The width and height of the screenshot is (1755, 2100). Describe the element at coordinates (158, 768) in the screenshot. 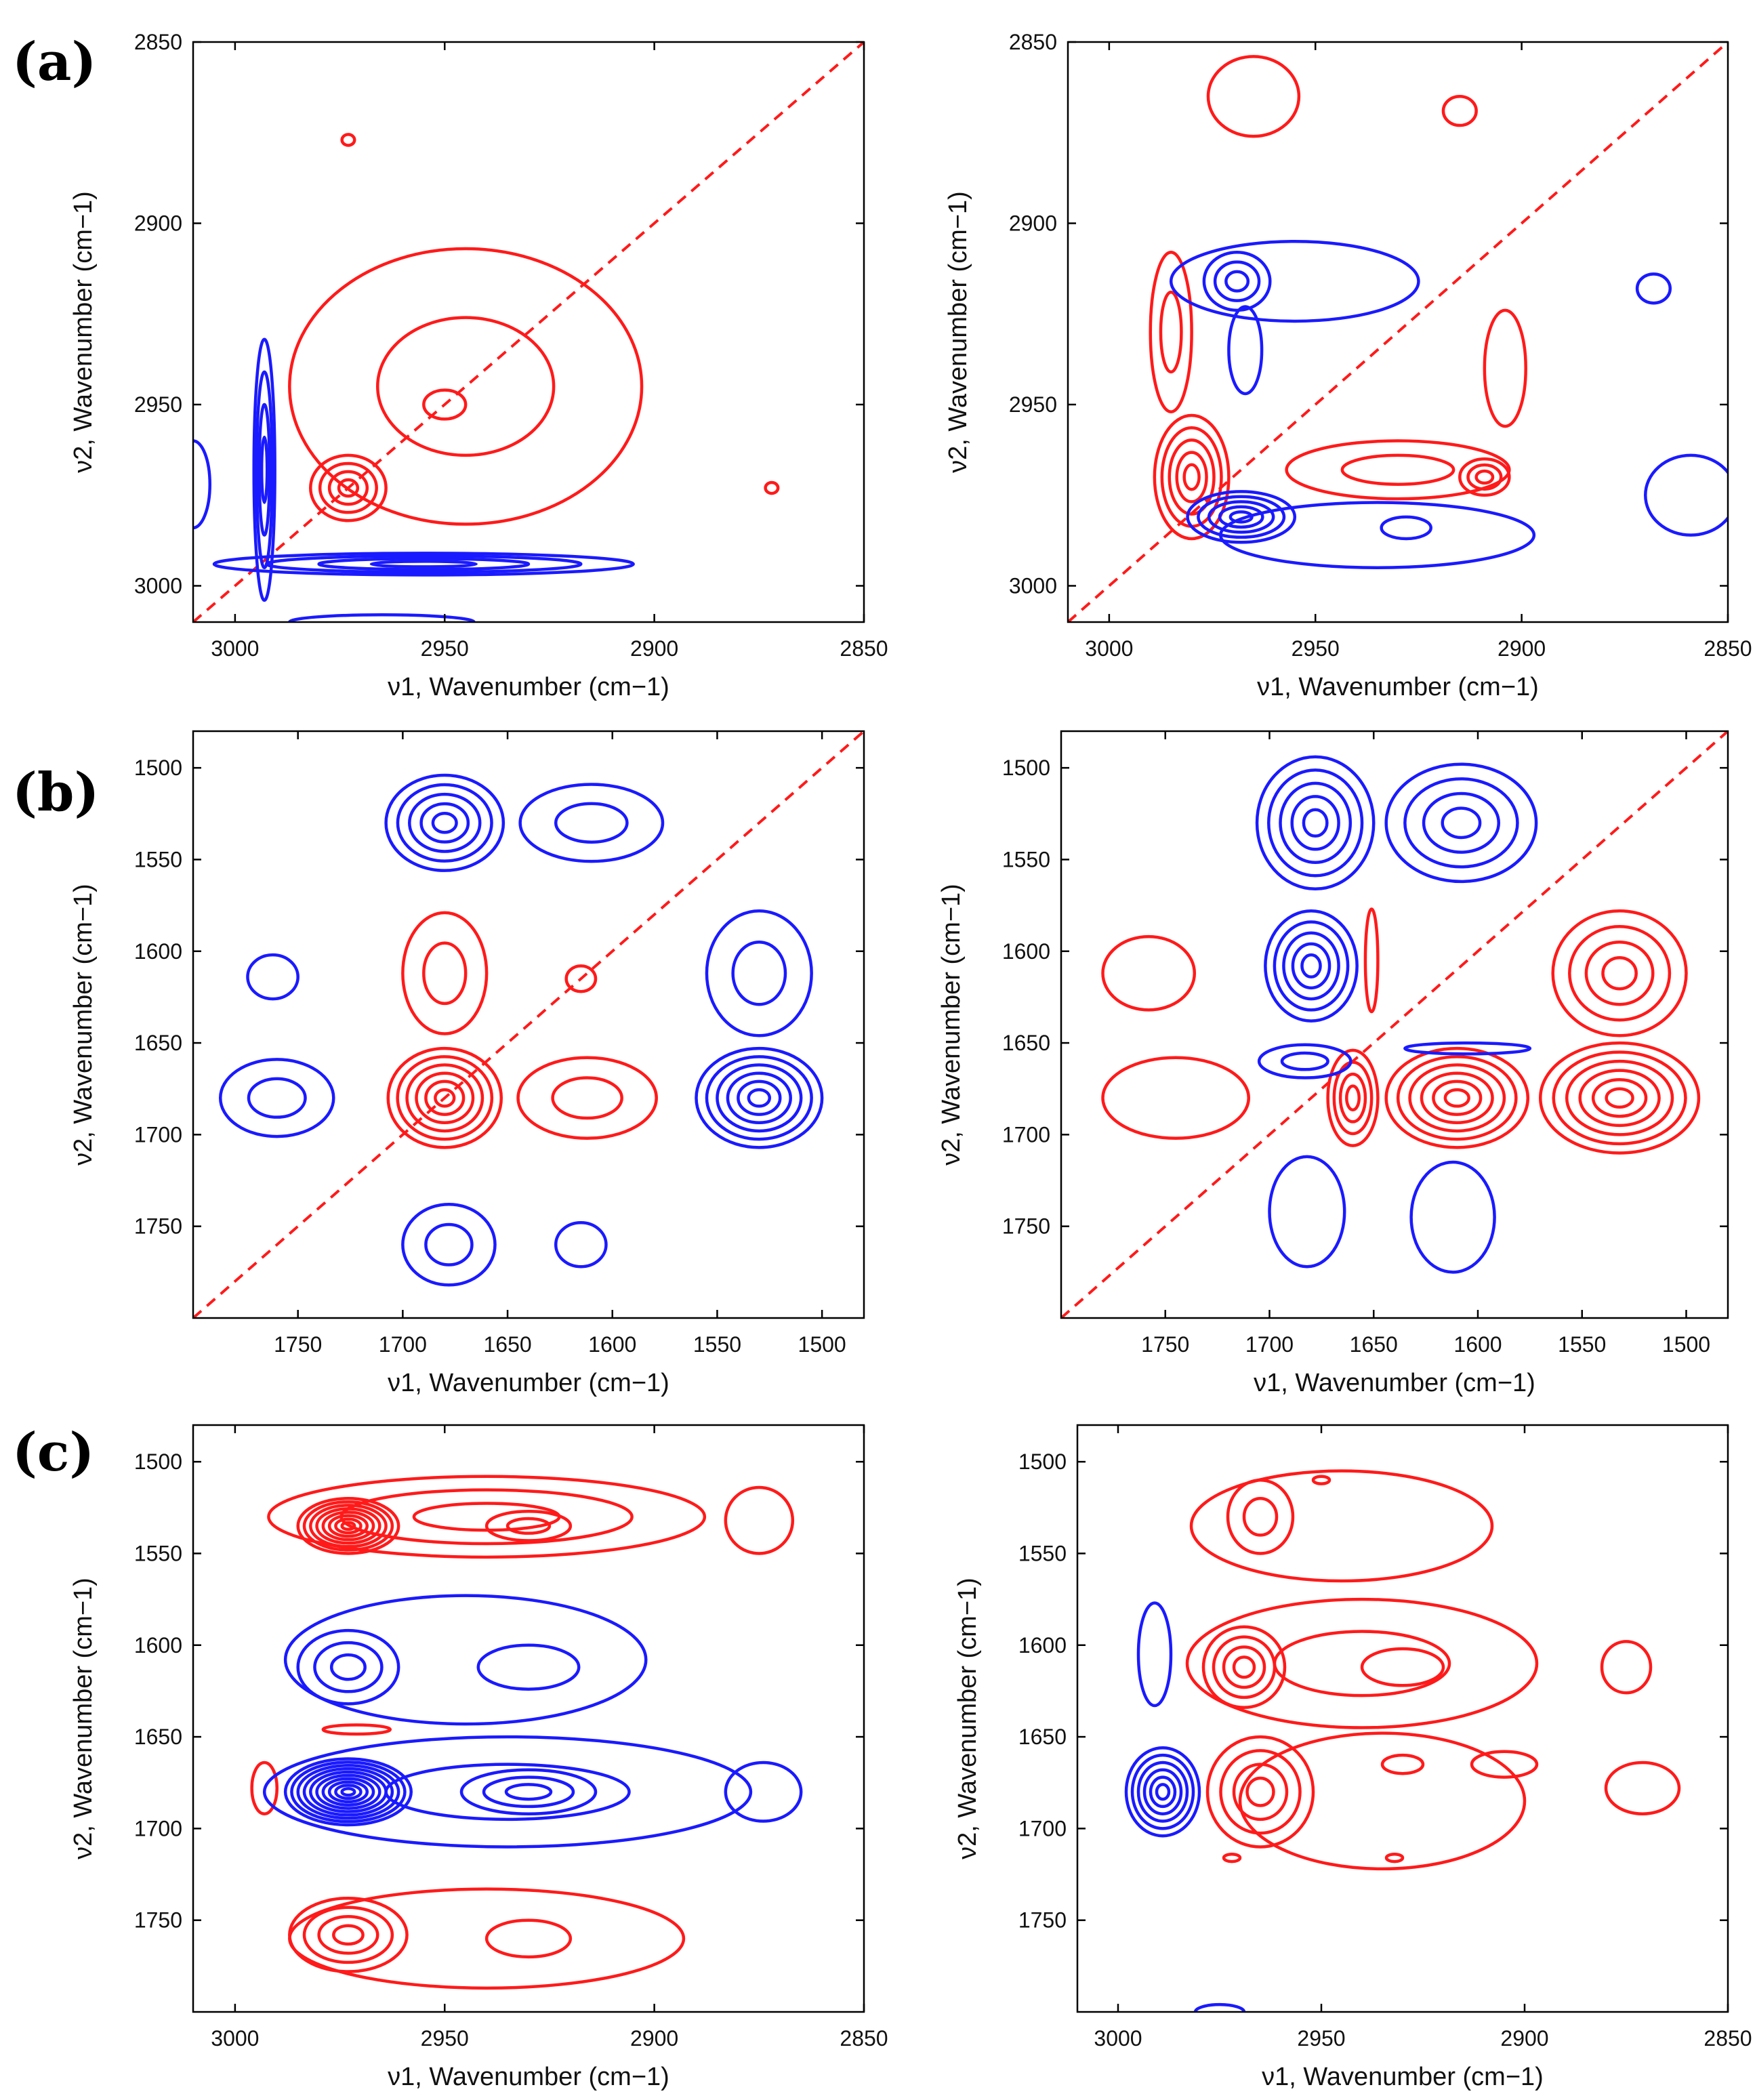

I see `y-tick-label: 1500` at that location.